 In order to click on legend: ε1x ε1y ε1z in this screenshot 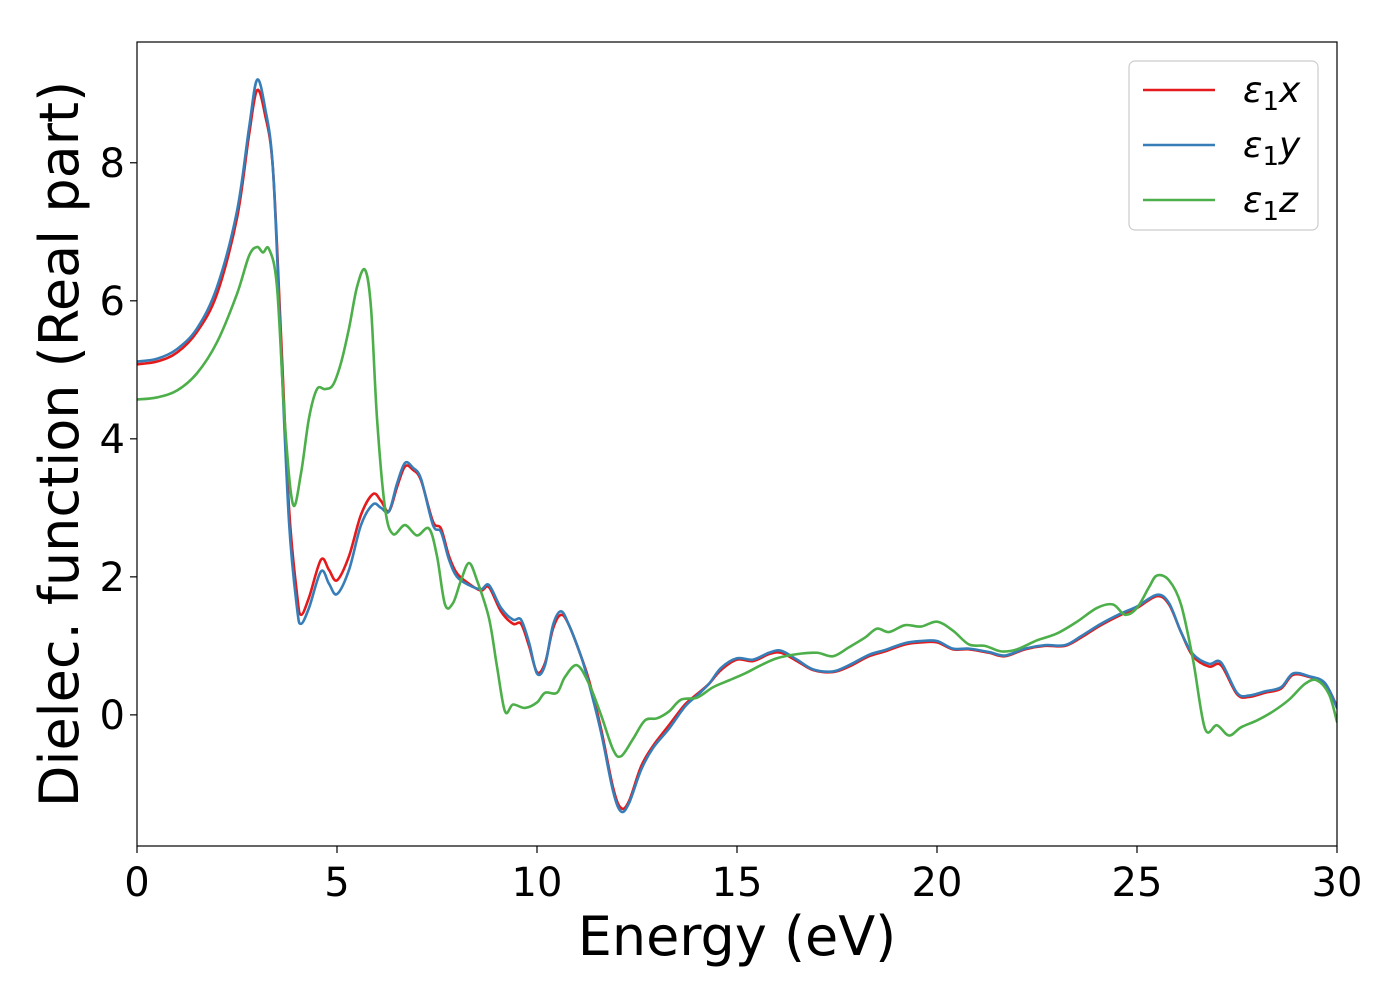, I will do `click(1223, 145)`.